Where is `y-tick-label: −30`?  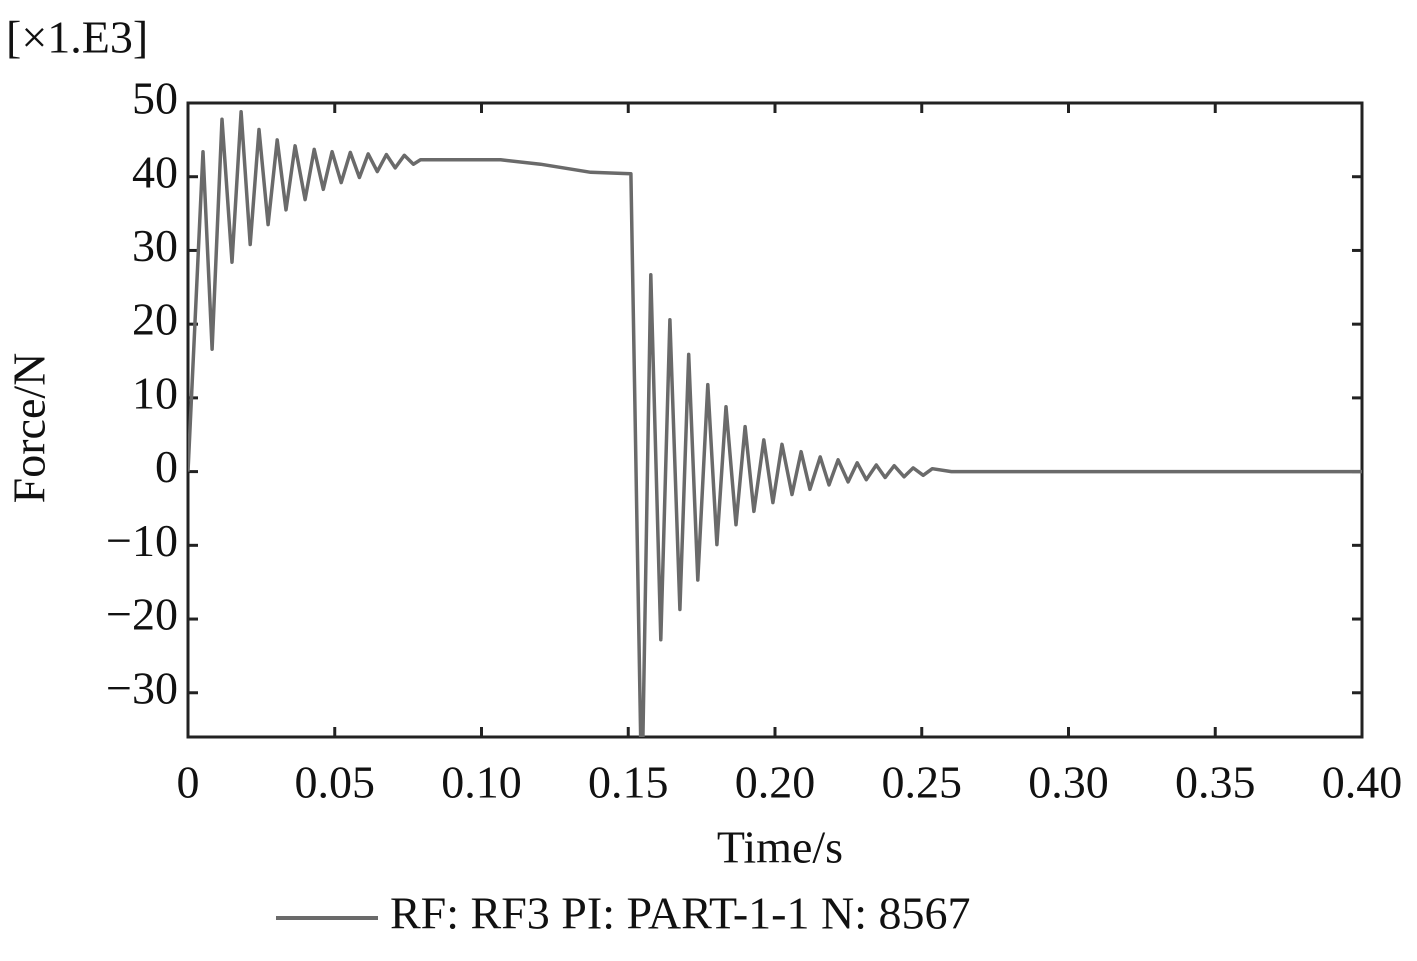
y-tick-label: −30 is located at coordinates (142, 687).